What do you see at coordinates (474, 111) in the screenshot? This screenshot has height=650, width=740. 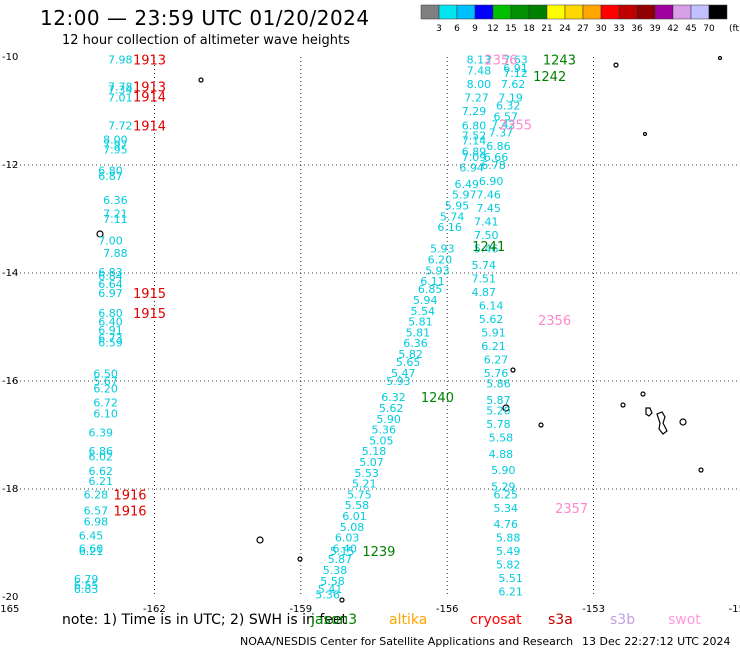 I see `wave-height-value: 7.29` at bounding box center [474, 111].